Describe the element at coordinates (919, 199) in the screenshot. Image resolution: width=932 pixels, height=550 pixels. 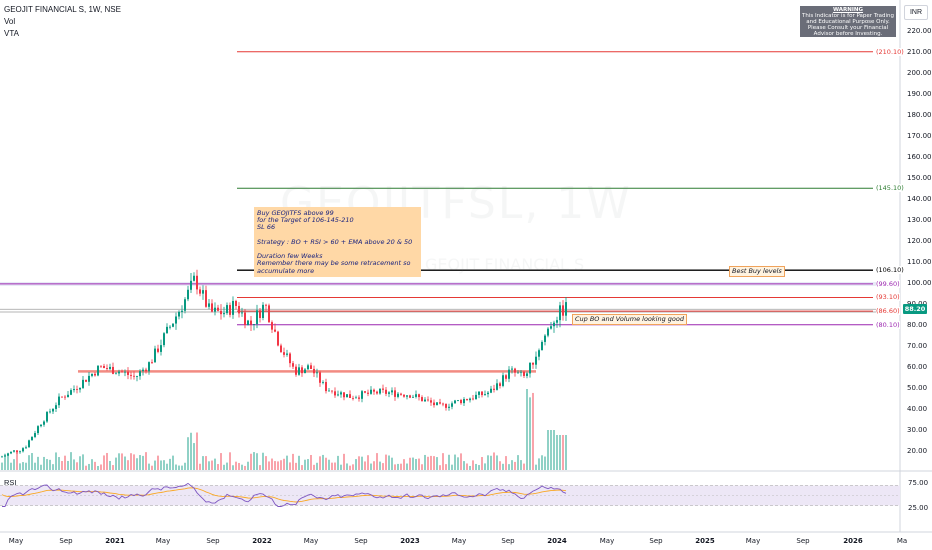
I see `price-tick-label: 140.00` at that location.